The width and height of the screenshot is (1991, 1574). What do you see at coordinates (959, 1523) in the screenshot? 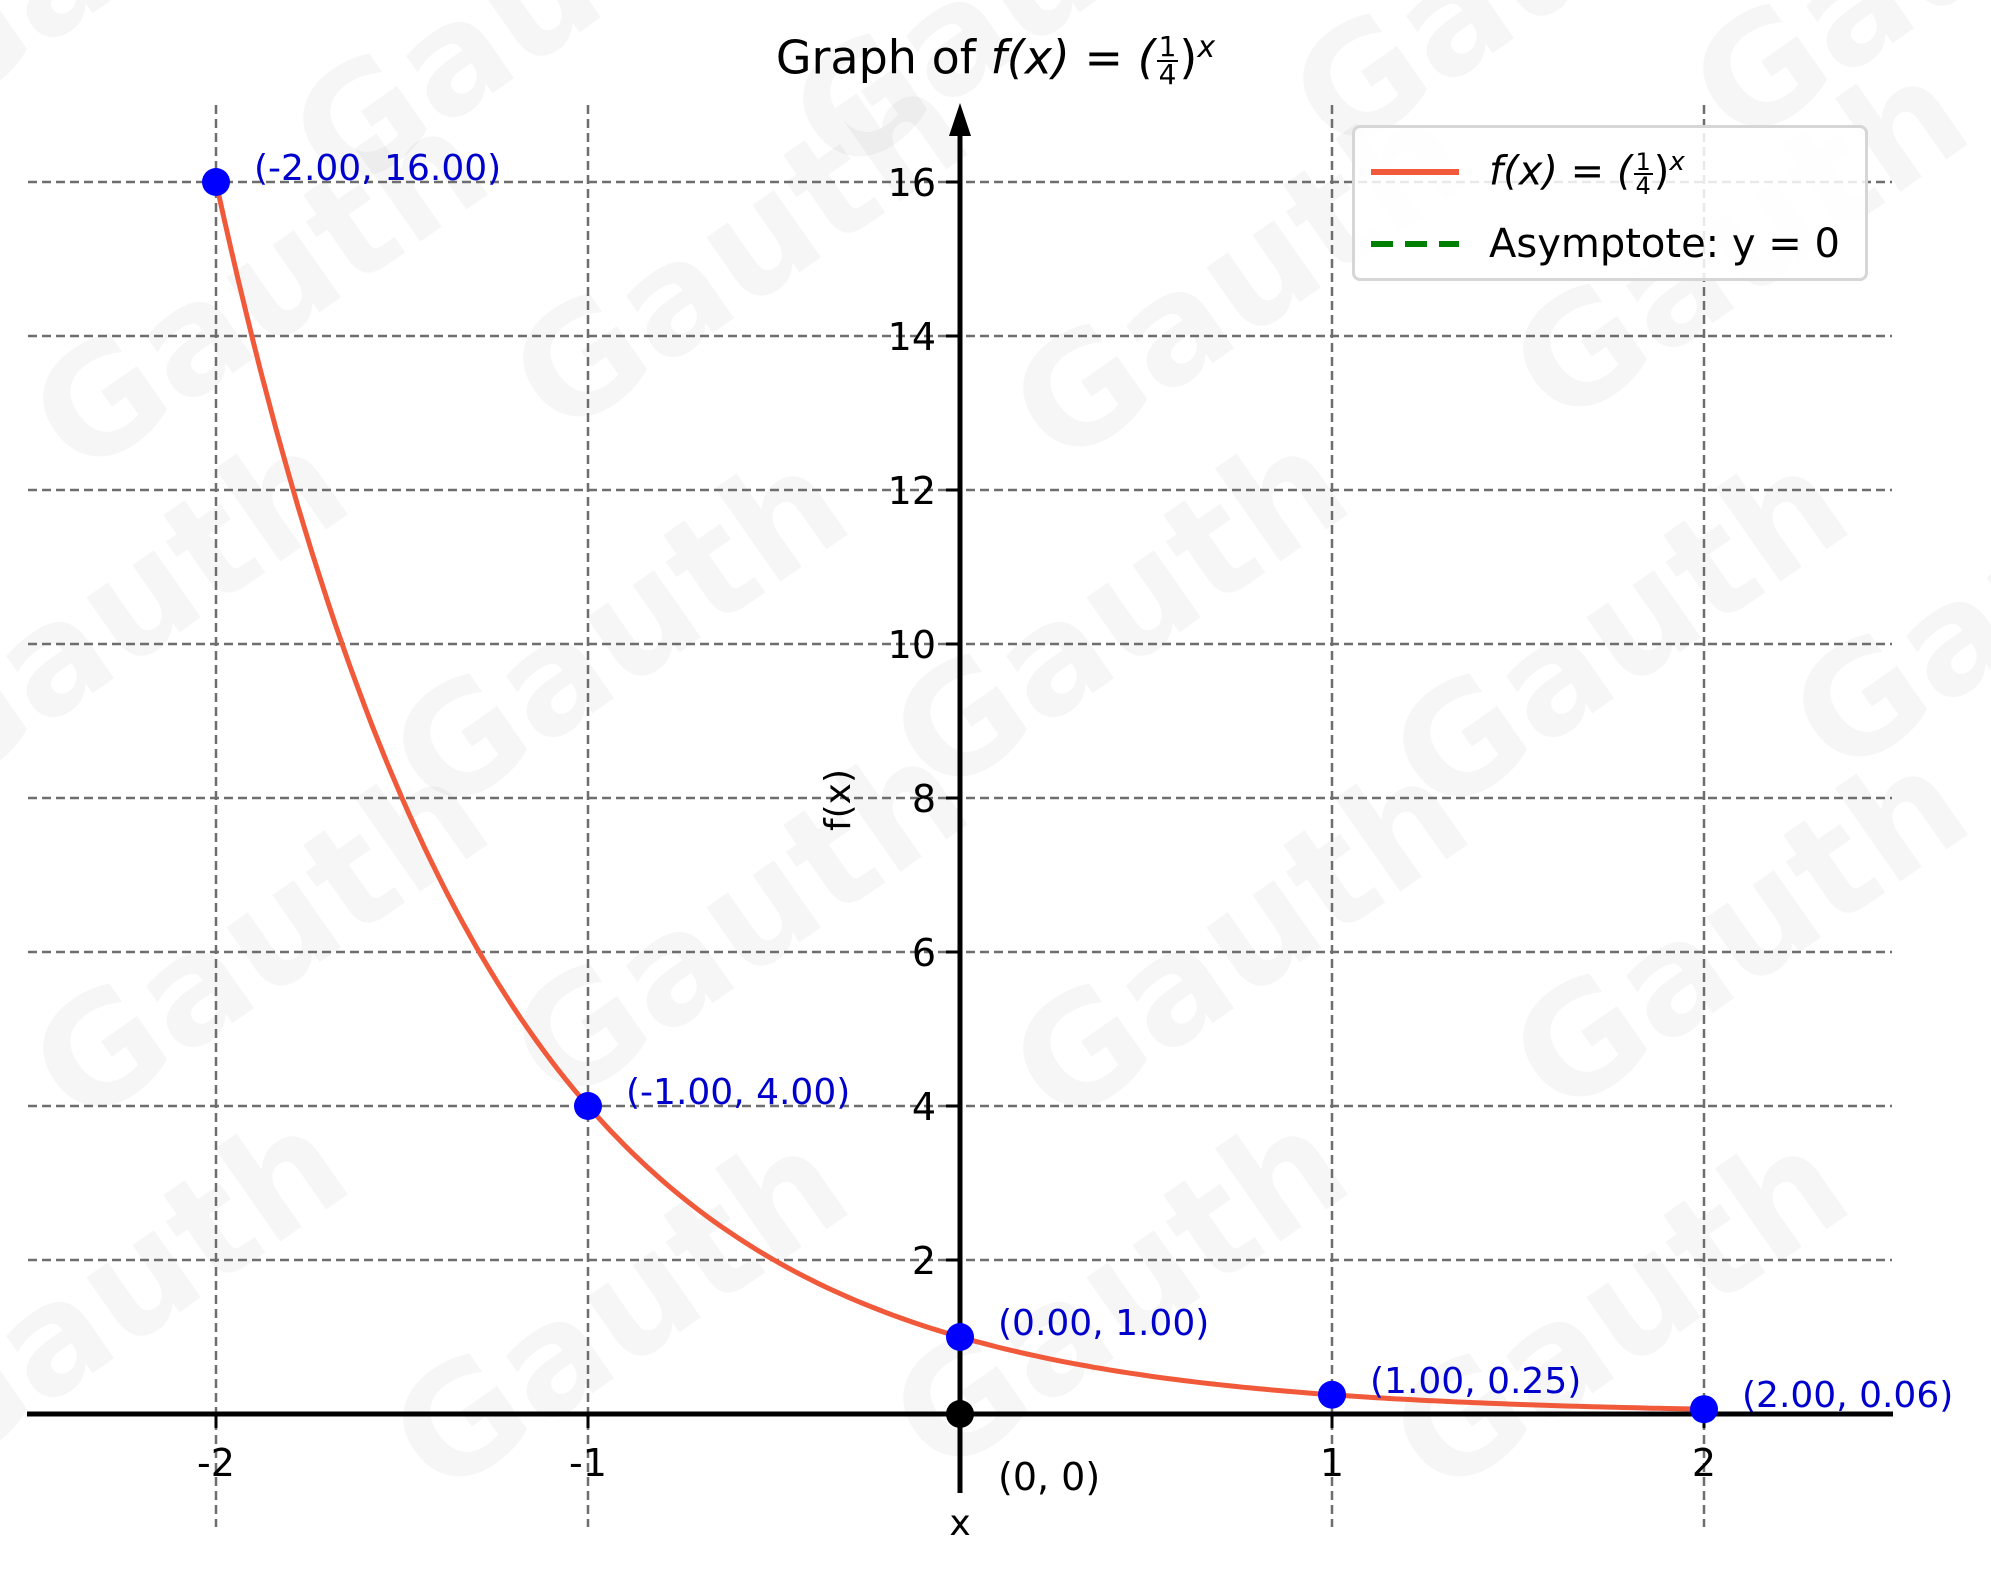
I see `x-axis-label: x` at bounding box center [959, 1523].